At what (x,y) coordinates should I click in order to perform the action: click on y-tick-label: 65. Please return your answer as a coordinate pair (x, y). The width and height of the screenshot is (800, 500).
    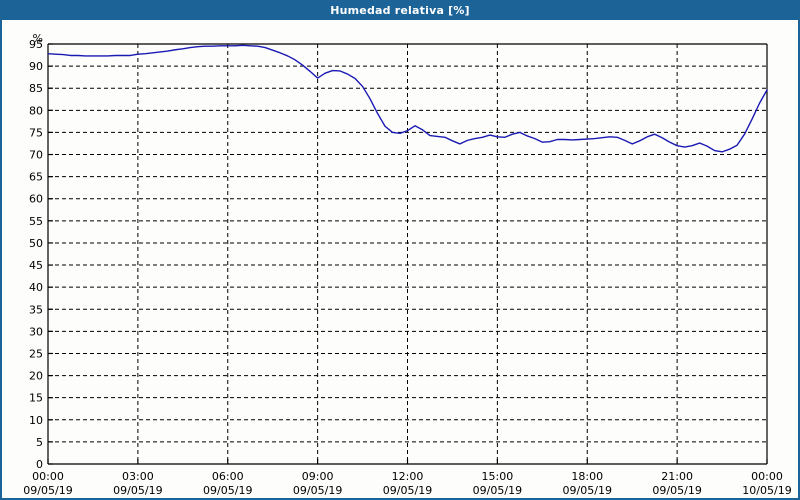
    Looking at the image, I should click on (36, 177).